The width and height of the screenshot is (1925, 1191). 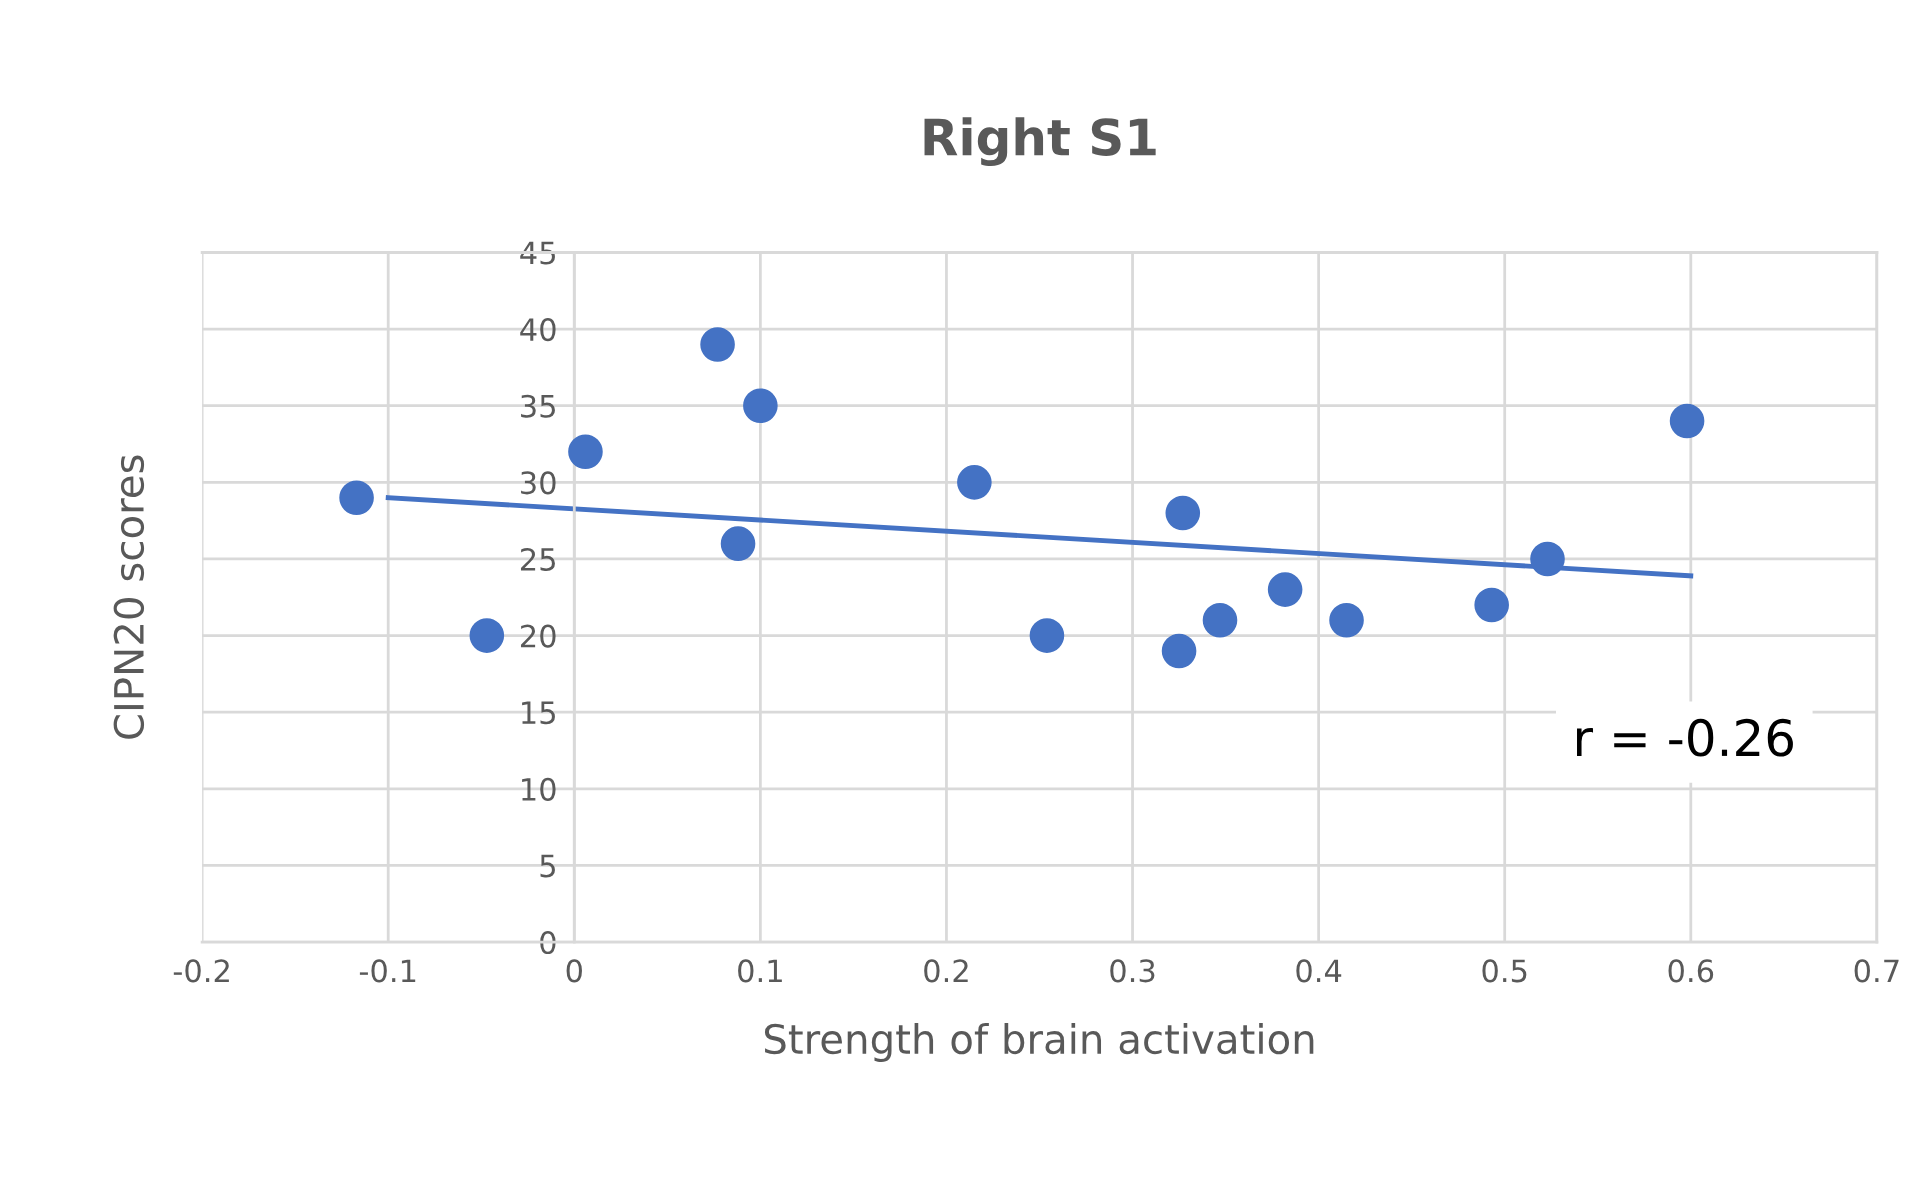 I want to click on y-axis-title: CIPN20 scores, so click(x=129, y=597).